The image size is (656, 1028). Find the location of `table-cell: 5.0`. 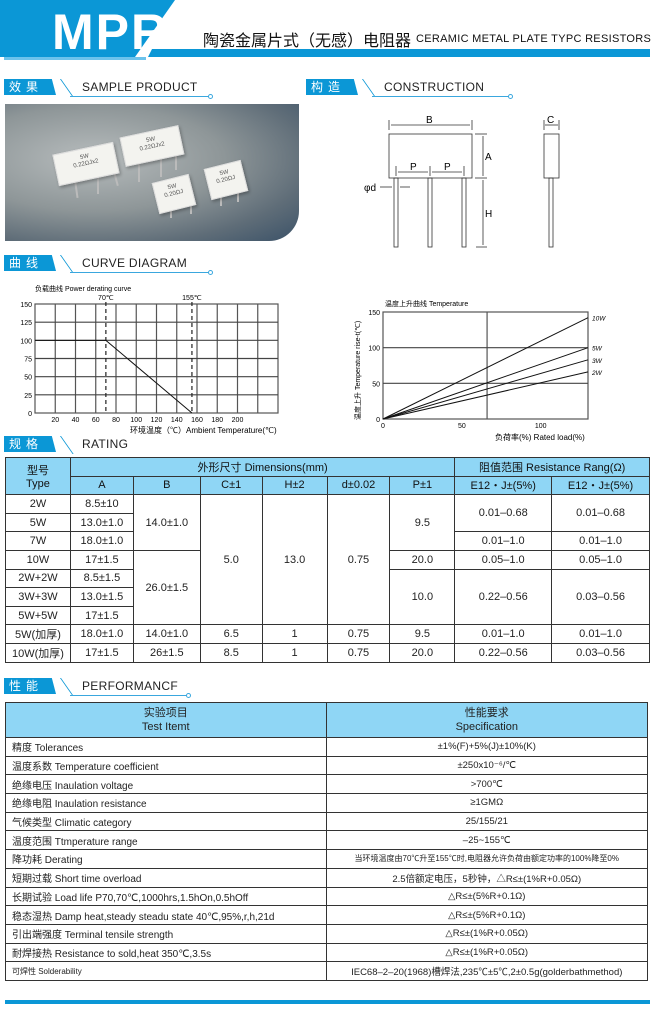

table-cell: 5.0 is located at coordinates (231, 560).